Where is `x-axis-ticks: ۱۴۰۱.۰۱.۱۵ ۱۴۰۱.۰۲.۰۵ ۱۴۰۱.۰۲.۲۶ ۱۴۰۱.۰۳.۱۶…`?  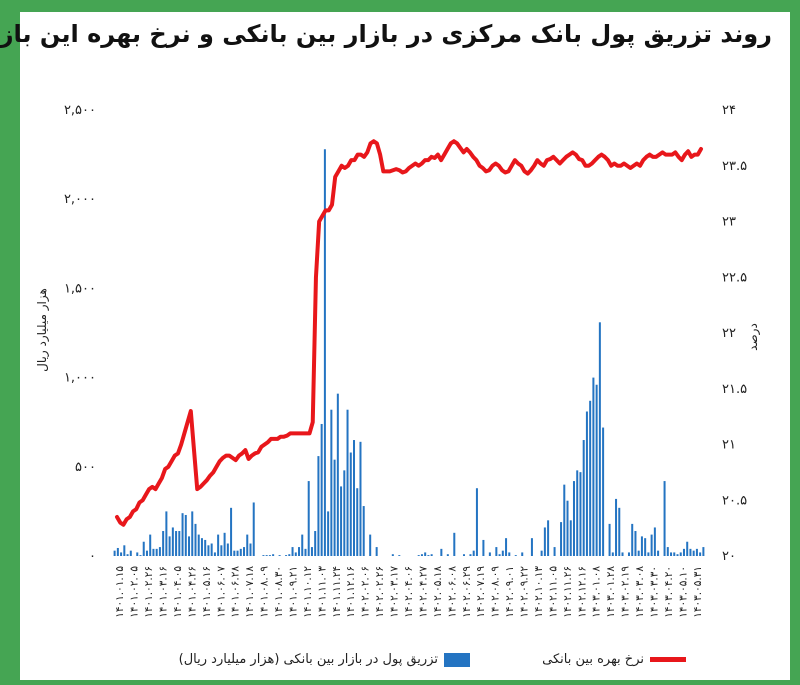 x-axis-ticks: ۱۴۰۱.۰۱.۱۵ ۱۴۰۱.۰۲.۰۵ ۱۴۰۱.۰۲.۲۶ ۱۴۰۱.۰۳.۱۶… is located at coordinates (409, 592).